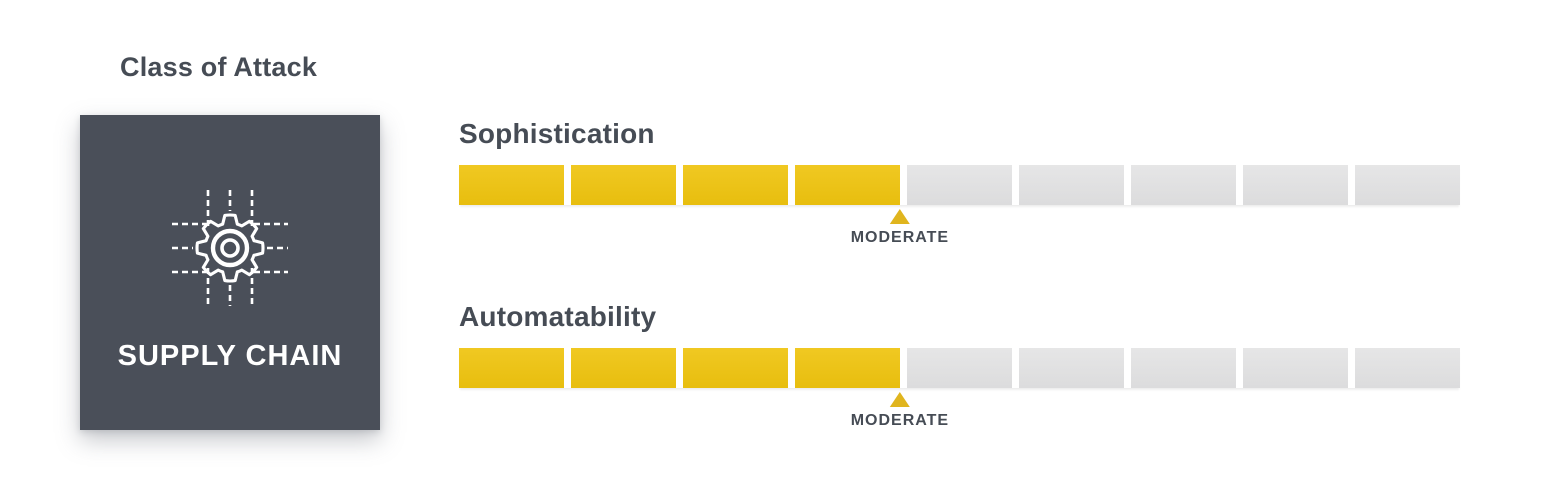  I want to click on supply-chain-circuit-gear-icon, so click(230, 248).